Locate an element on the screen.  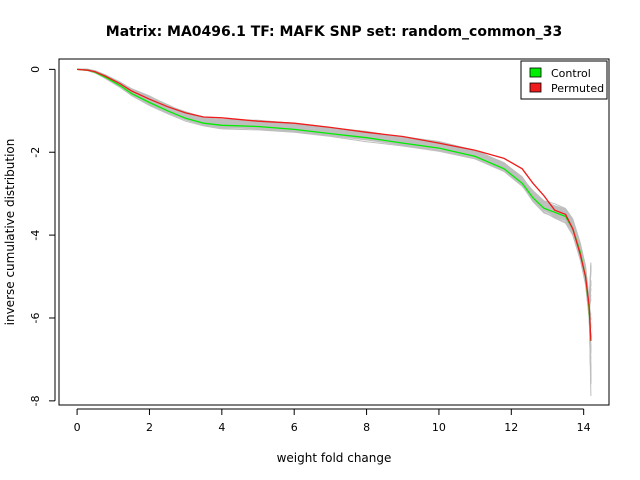
legend: Control Permuted is located at coordinates (564, 80).